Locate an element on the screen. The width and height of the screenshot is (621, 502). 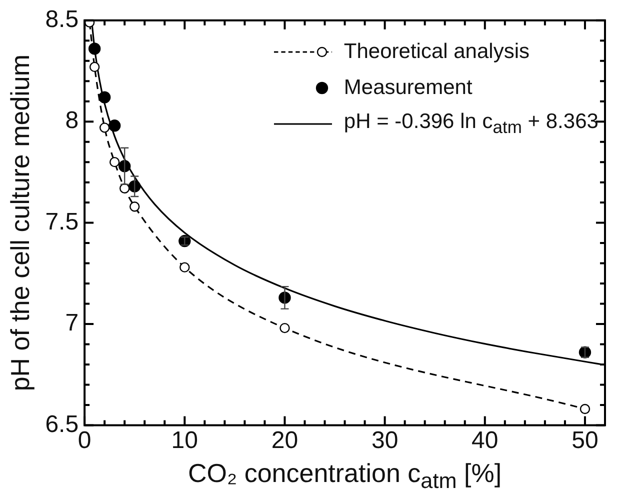
legend-label: pH = -0.396 ln c$_{atm}$ + 8.363 is located at coordinates (471, 124).